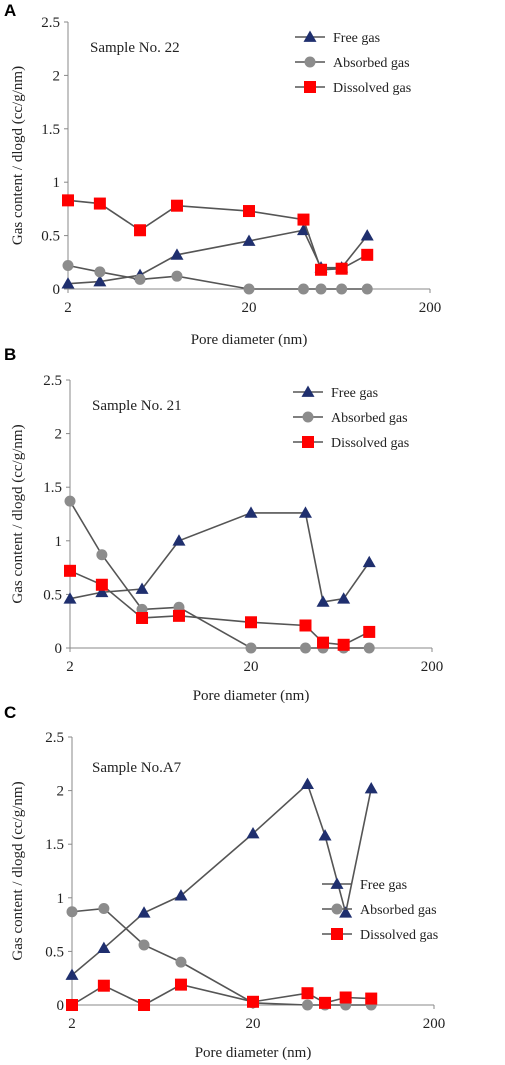  Describe the element at coordinates (61, 1006) in the screenshot. I see `y-tick-label: 0` at that location.